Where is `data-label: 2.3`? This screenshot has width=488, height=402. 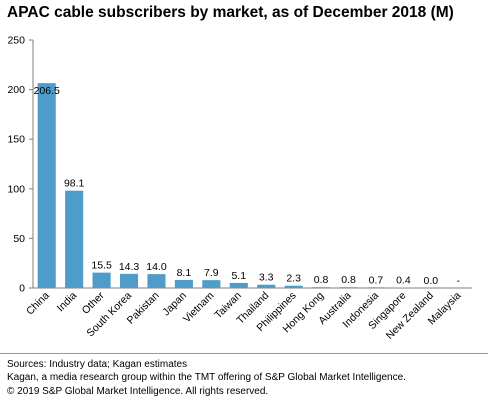 data-label: 2.3 is located at coordinates (293, 279).